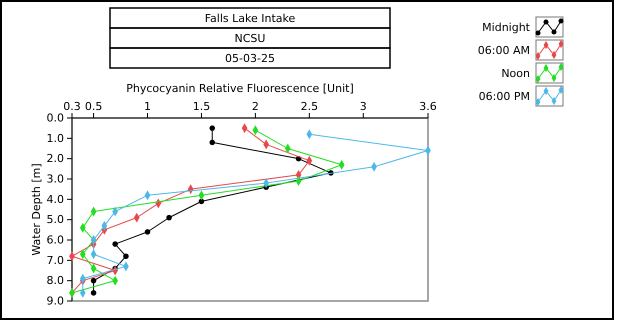 This screenshot has width=620, height=324. I want to click on y-tick-label: 5.0, so click(55, 219).